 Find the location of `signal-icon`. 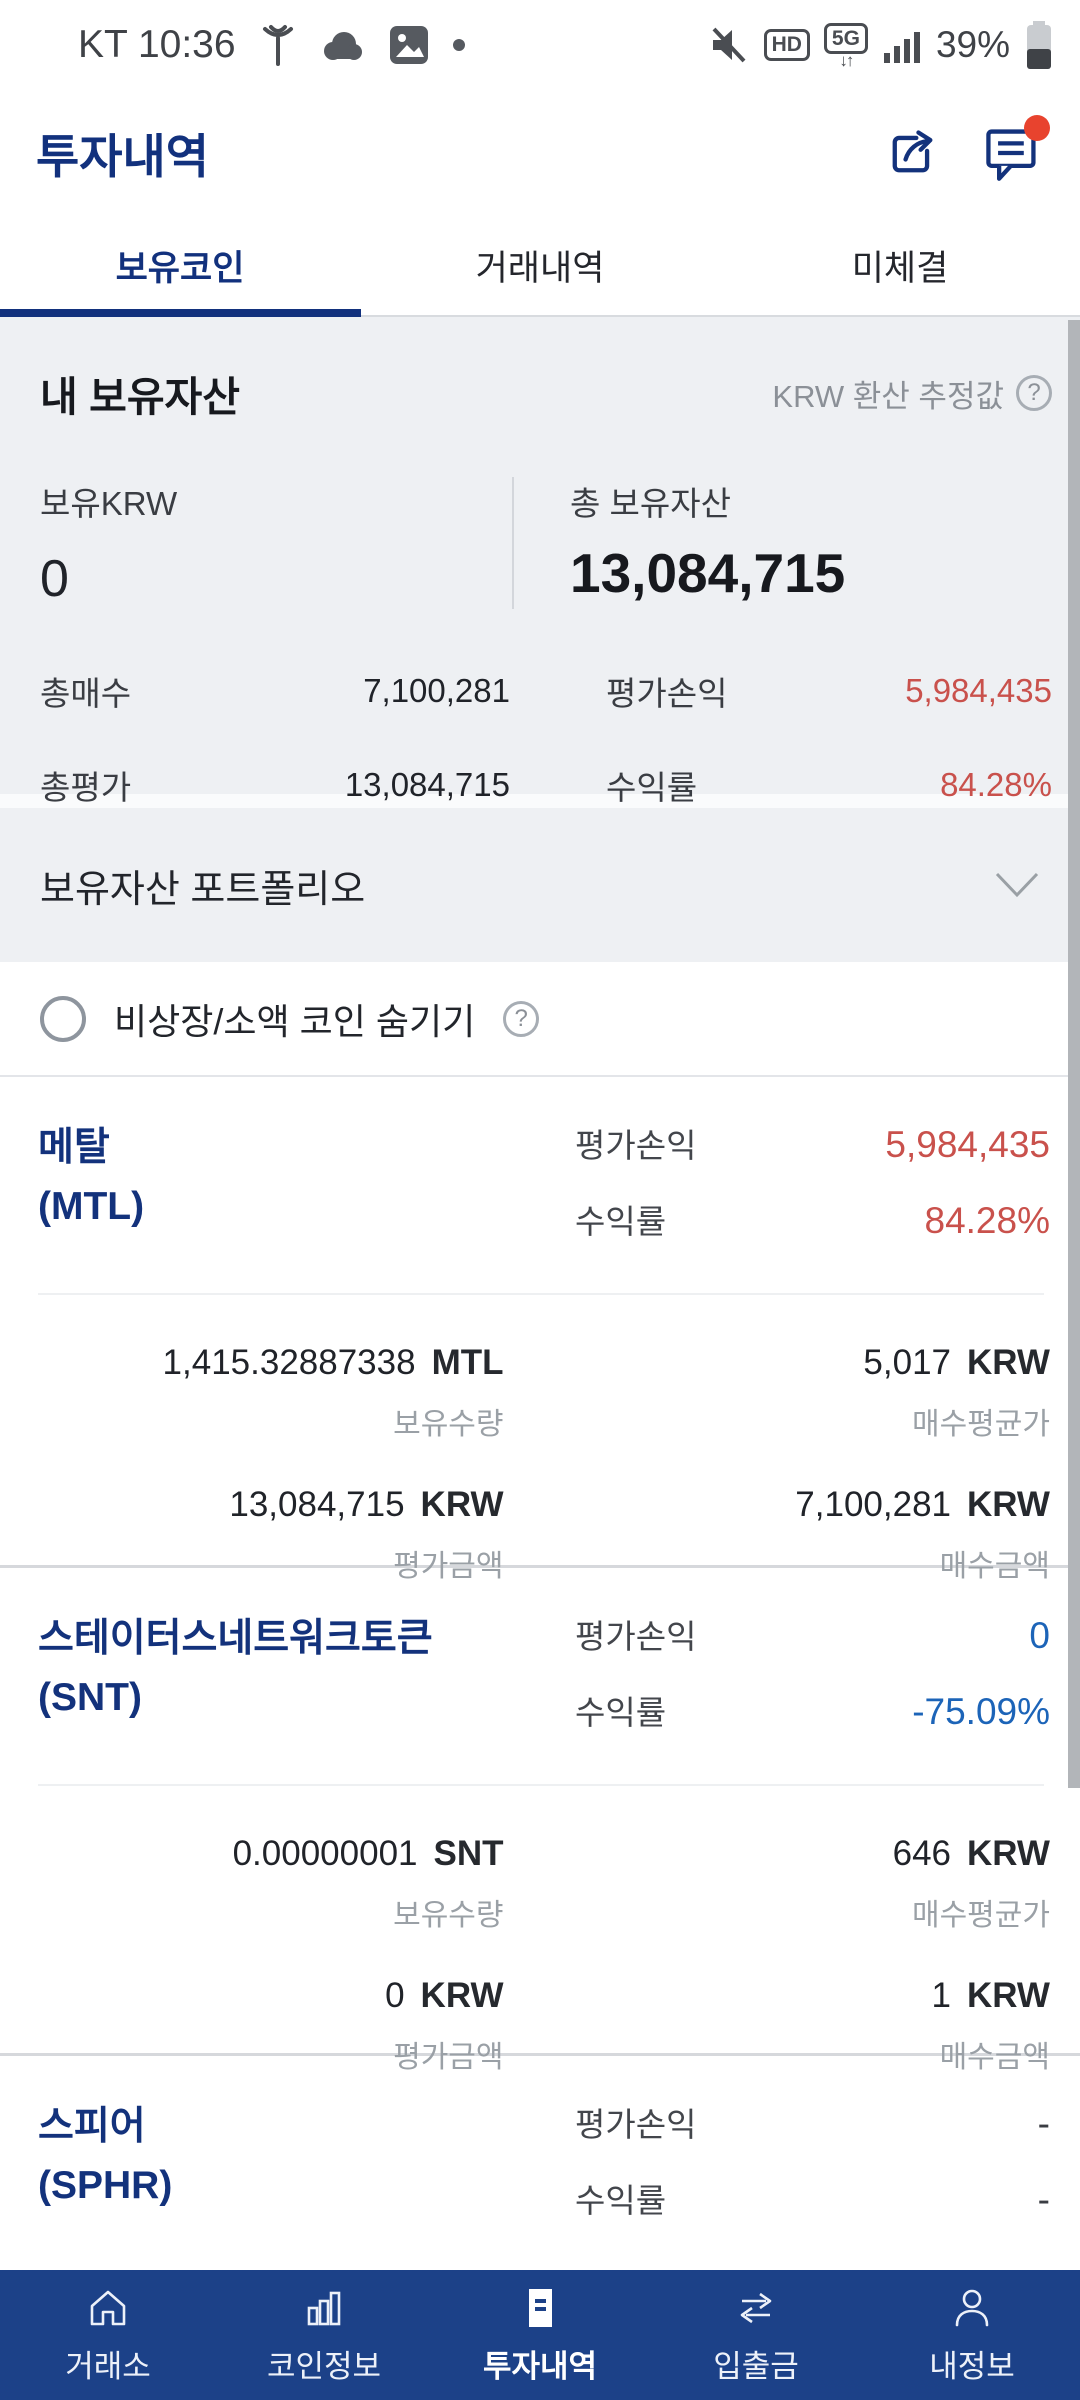

signal-icon is located at coordinates (902, 45).